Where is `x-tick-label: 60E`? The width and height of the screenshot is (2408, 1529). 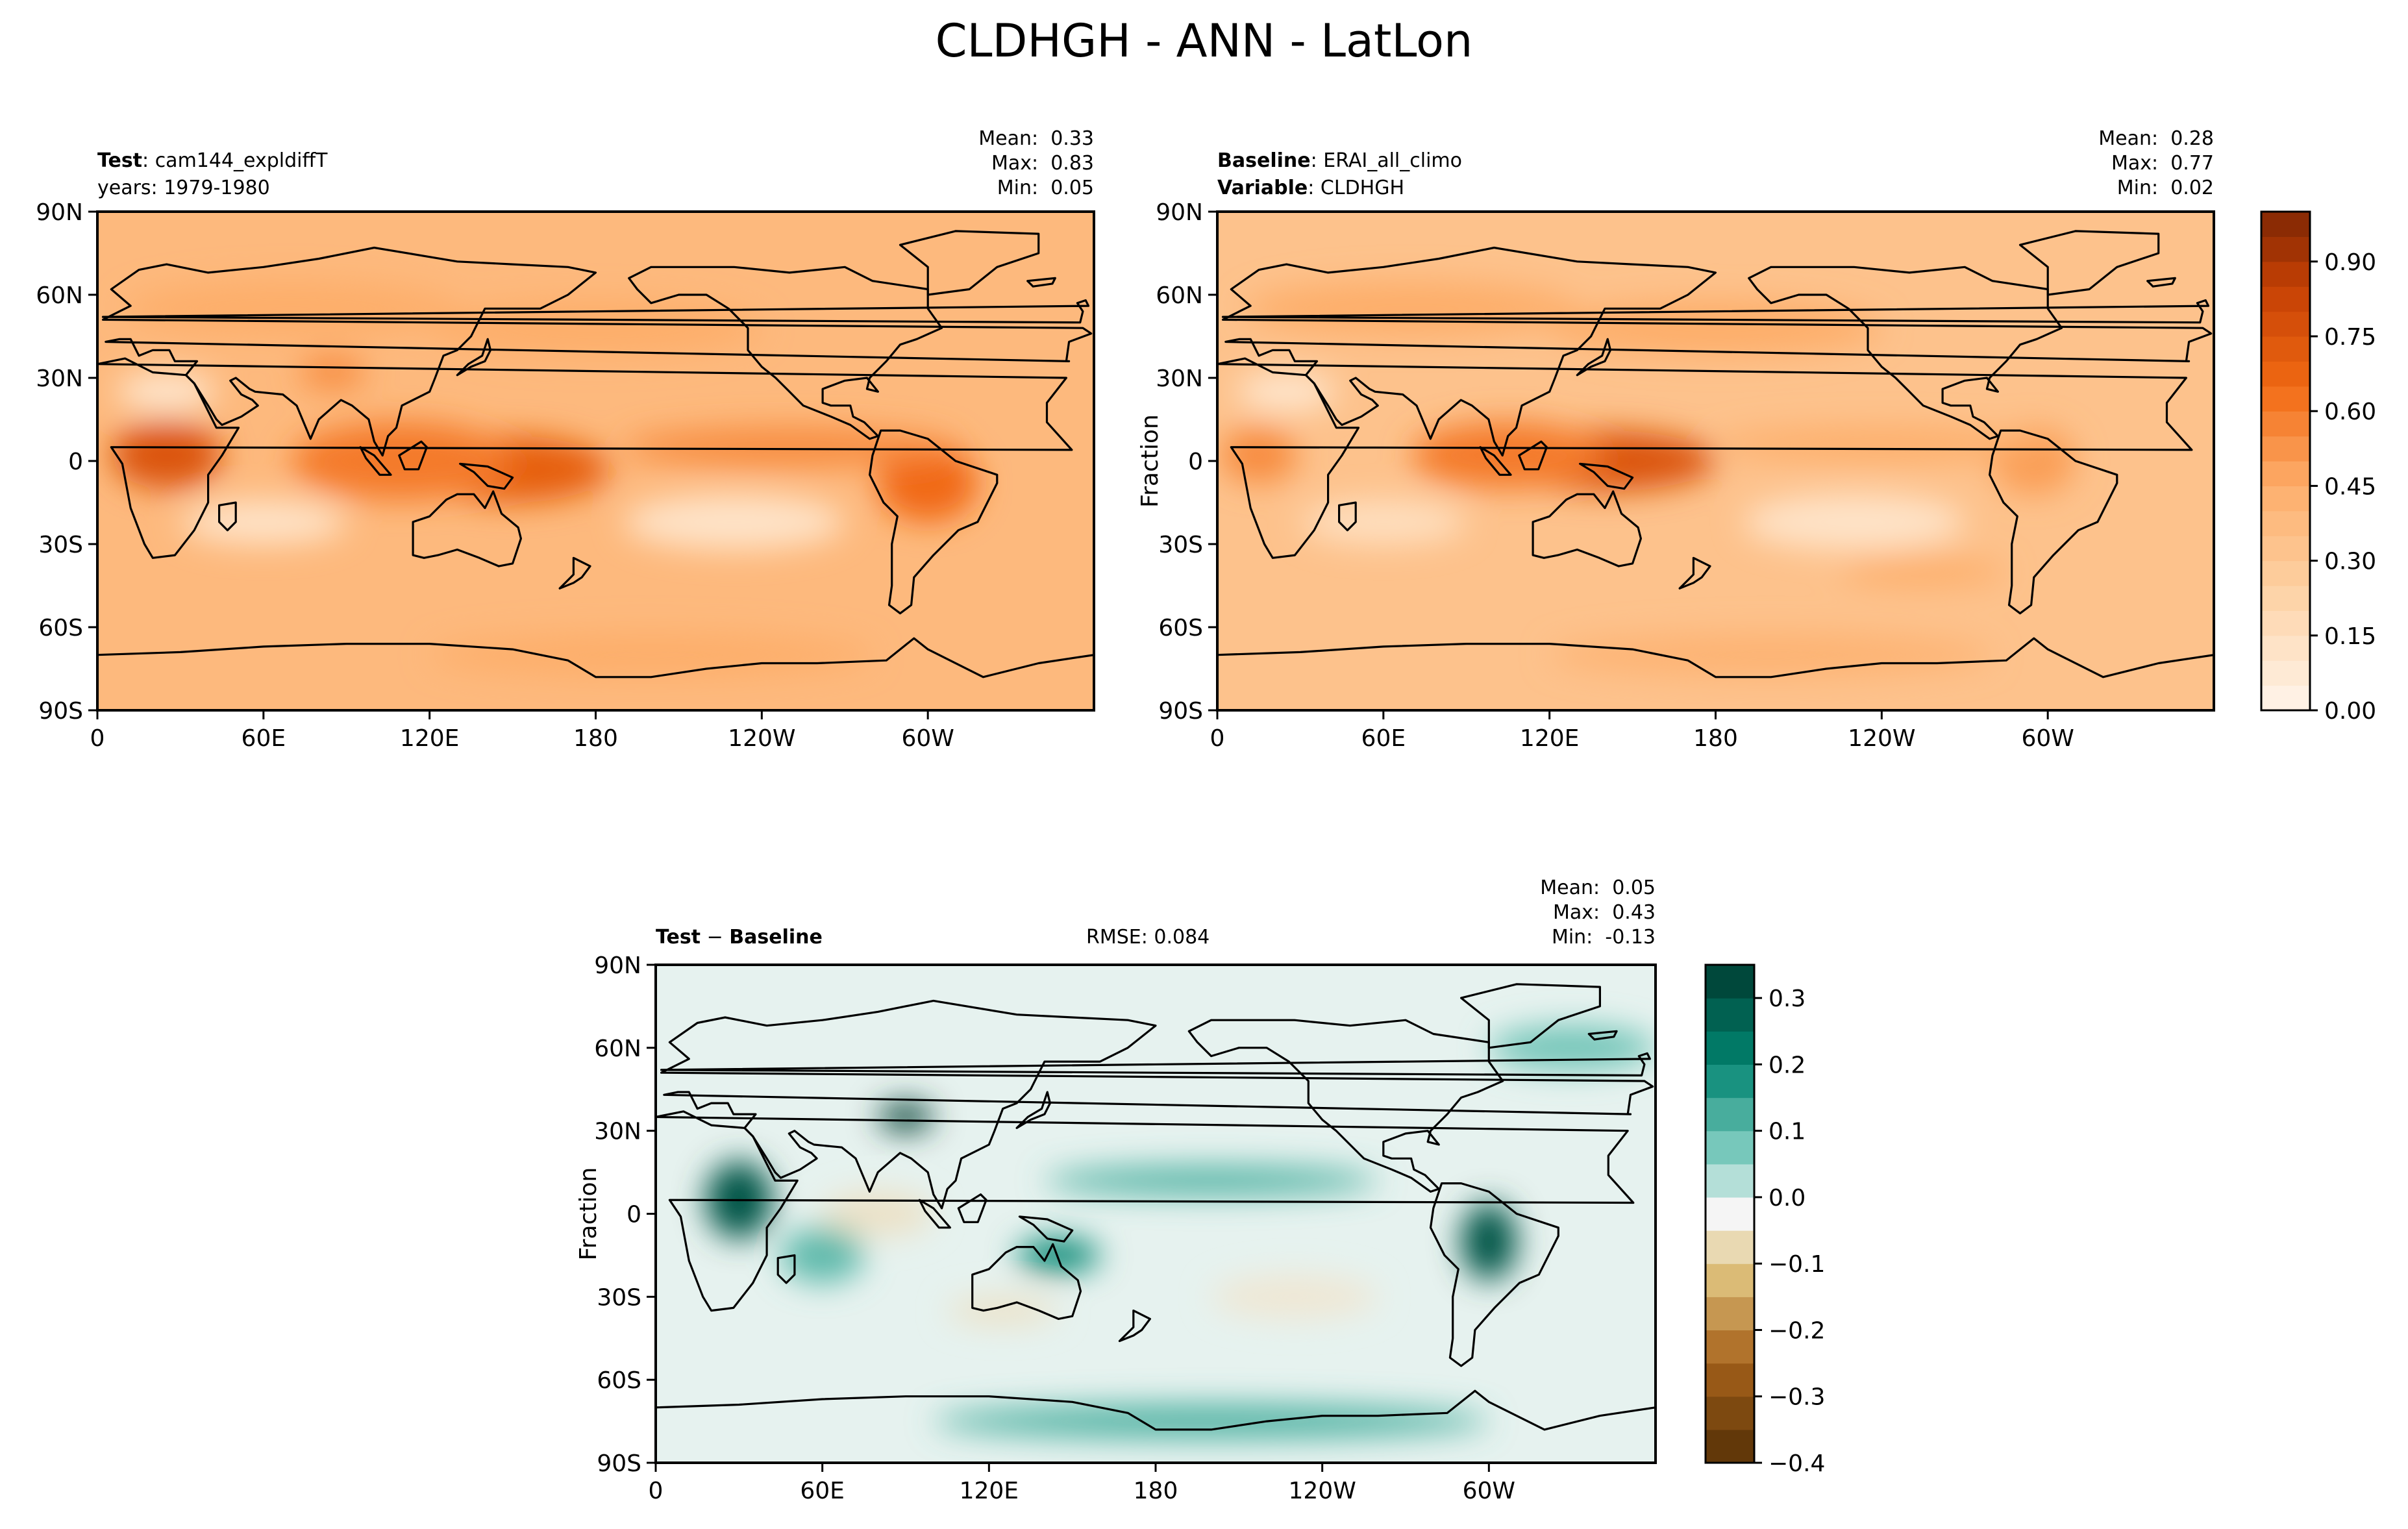 x-tick-label: 60E is located at coordinates (822, 1491).